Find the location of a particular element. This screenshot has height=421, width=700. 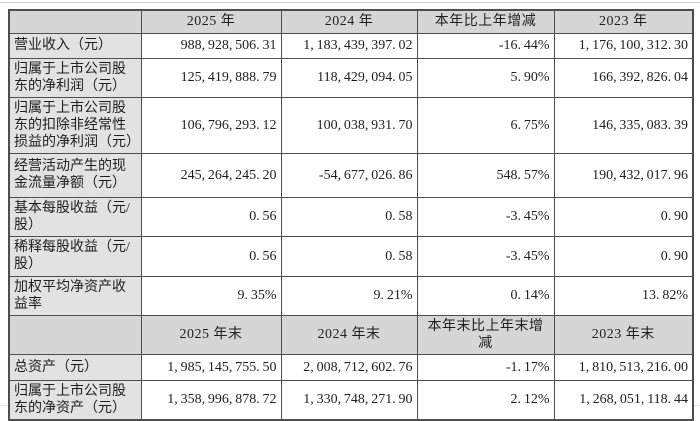

row-label: 经营活动产生的现金流量净额（元） is located at coordinates (75, 175).